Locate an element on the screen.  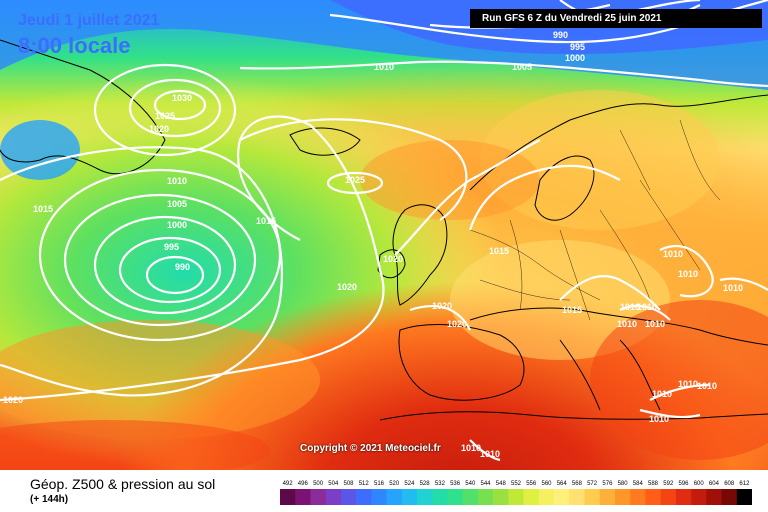
scale-tick-label: 504 is located at coordinates (333, 484).